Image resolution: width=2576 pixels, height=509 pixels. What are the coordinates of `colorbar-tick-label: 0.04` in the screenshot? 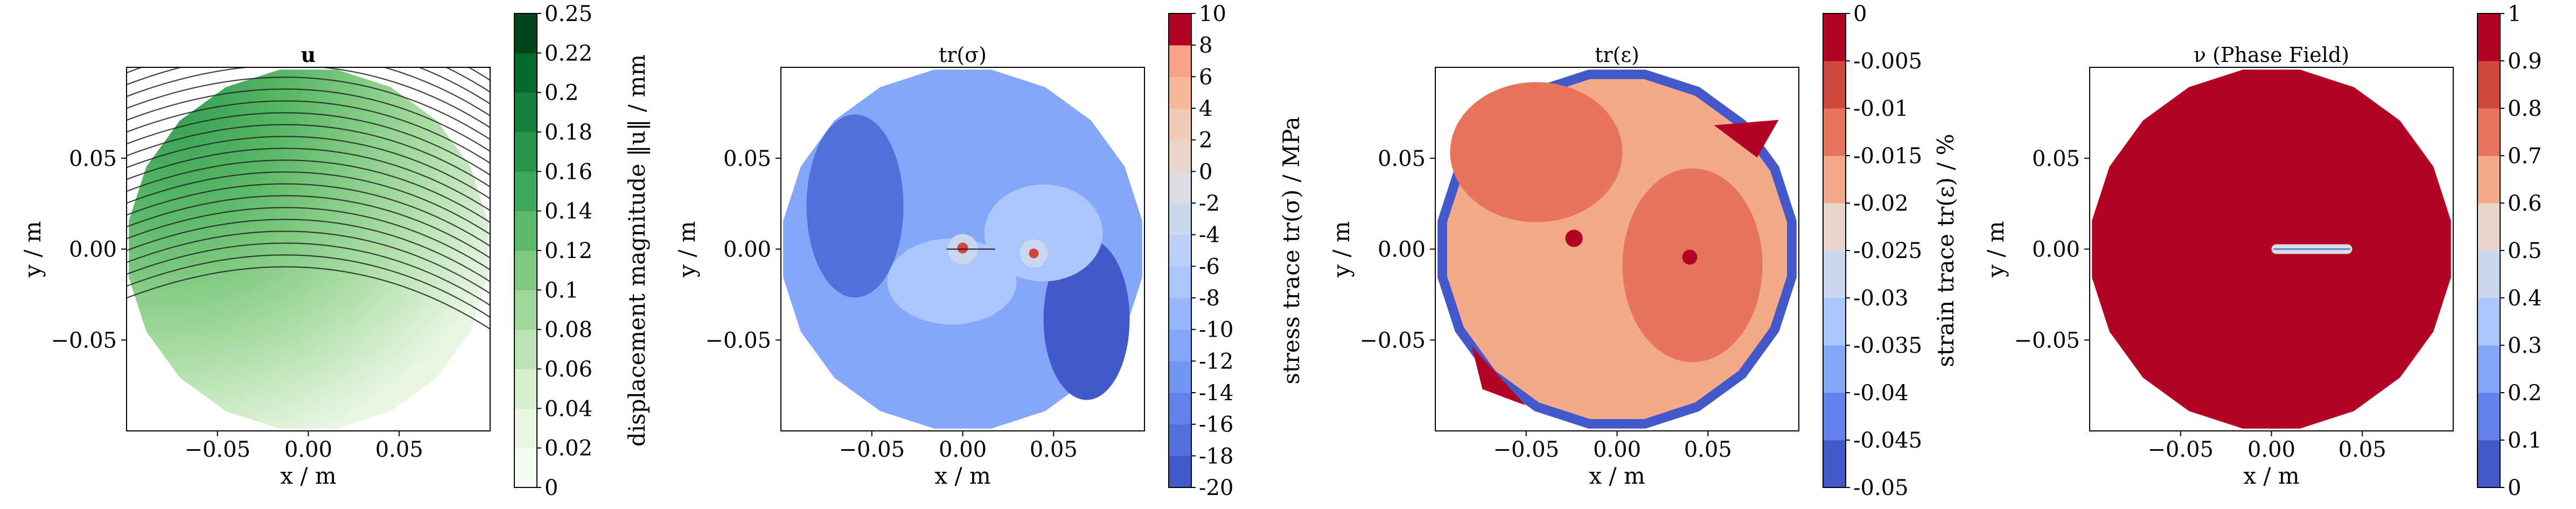 It's located at (568, 409).